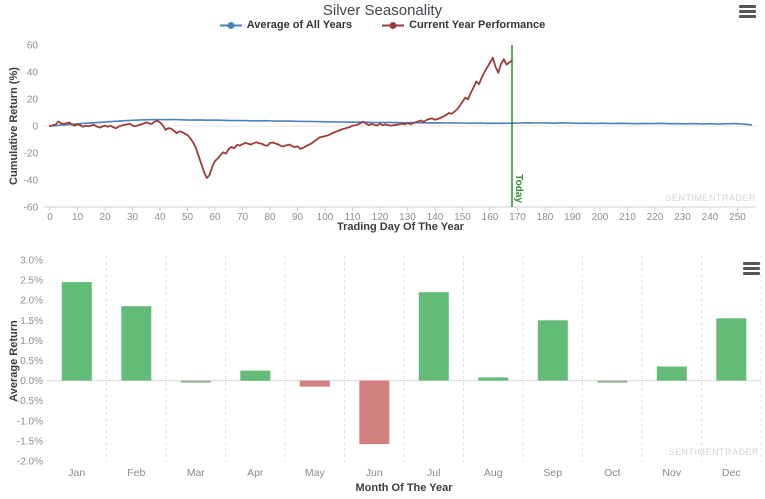 This screenshot has height=499, width=765. Describe the element at coordinates (33, 46) in the screenshot. I see `y-tick-label: 60` at that location.